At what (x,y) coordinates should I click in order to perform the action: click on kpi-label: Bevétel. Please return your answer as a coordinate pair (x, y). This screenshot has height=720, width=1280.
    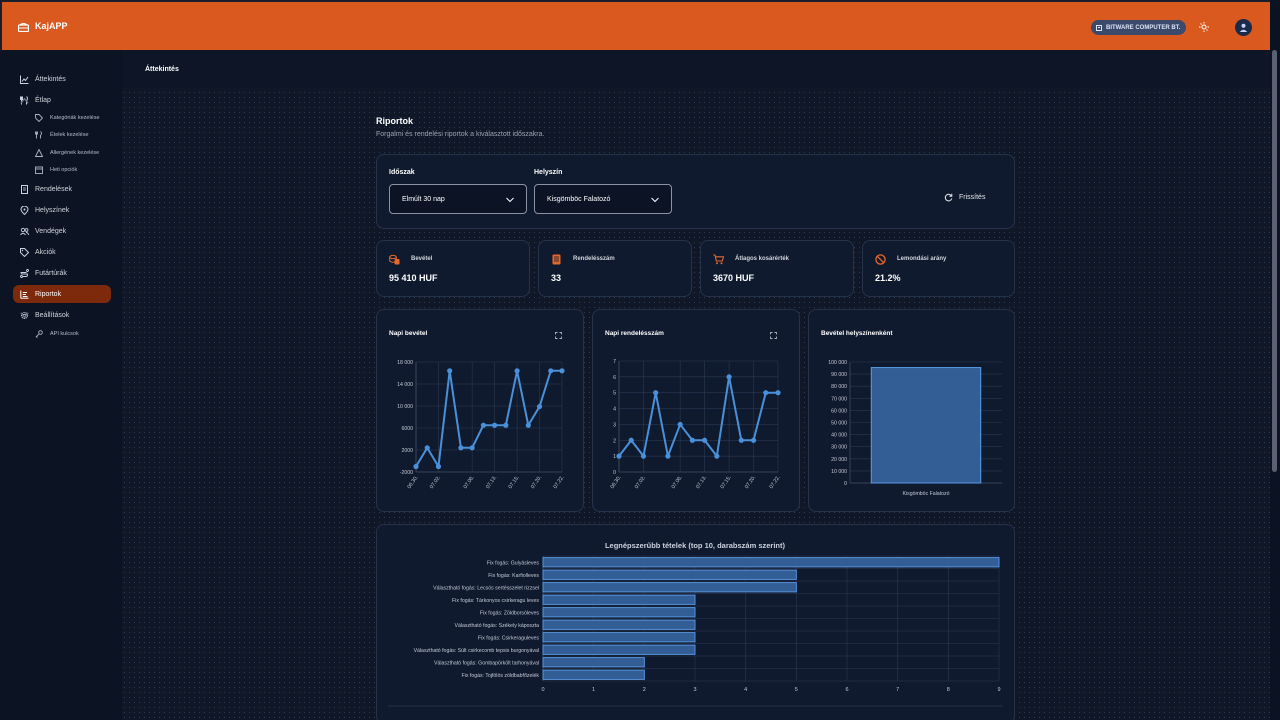
    Looking at the image, I should click on (422, 259).